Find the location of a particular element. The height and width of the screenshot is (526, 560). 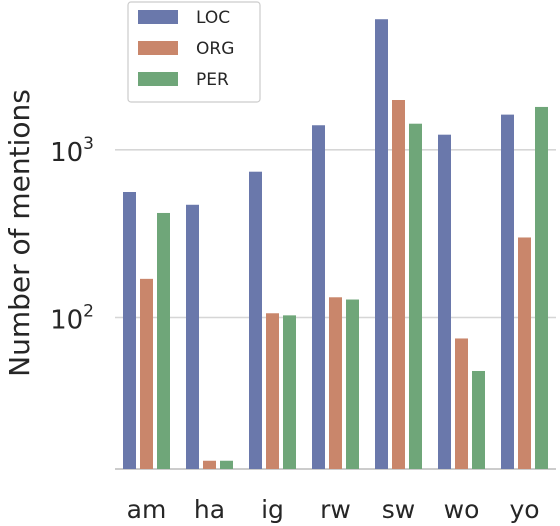

bar-per-ha is located at coordinates (226, 464).